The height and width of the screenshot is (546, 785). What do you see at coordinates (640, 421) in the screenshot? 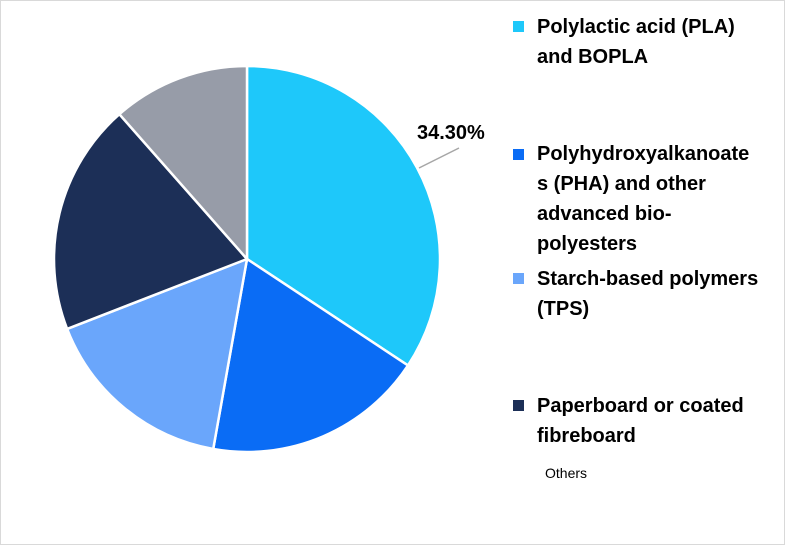
I see `legend-label-paperboard: Paperboard or coated fibreboard` at bounding box center [640, 421].